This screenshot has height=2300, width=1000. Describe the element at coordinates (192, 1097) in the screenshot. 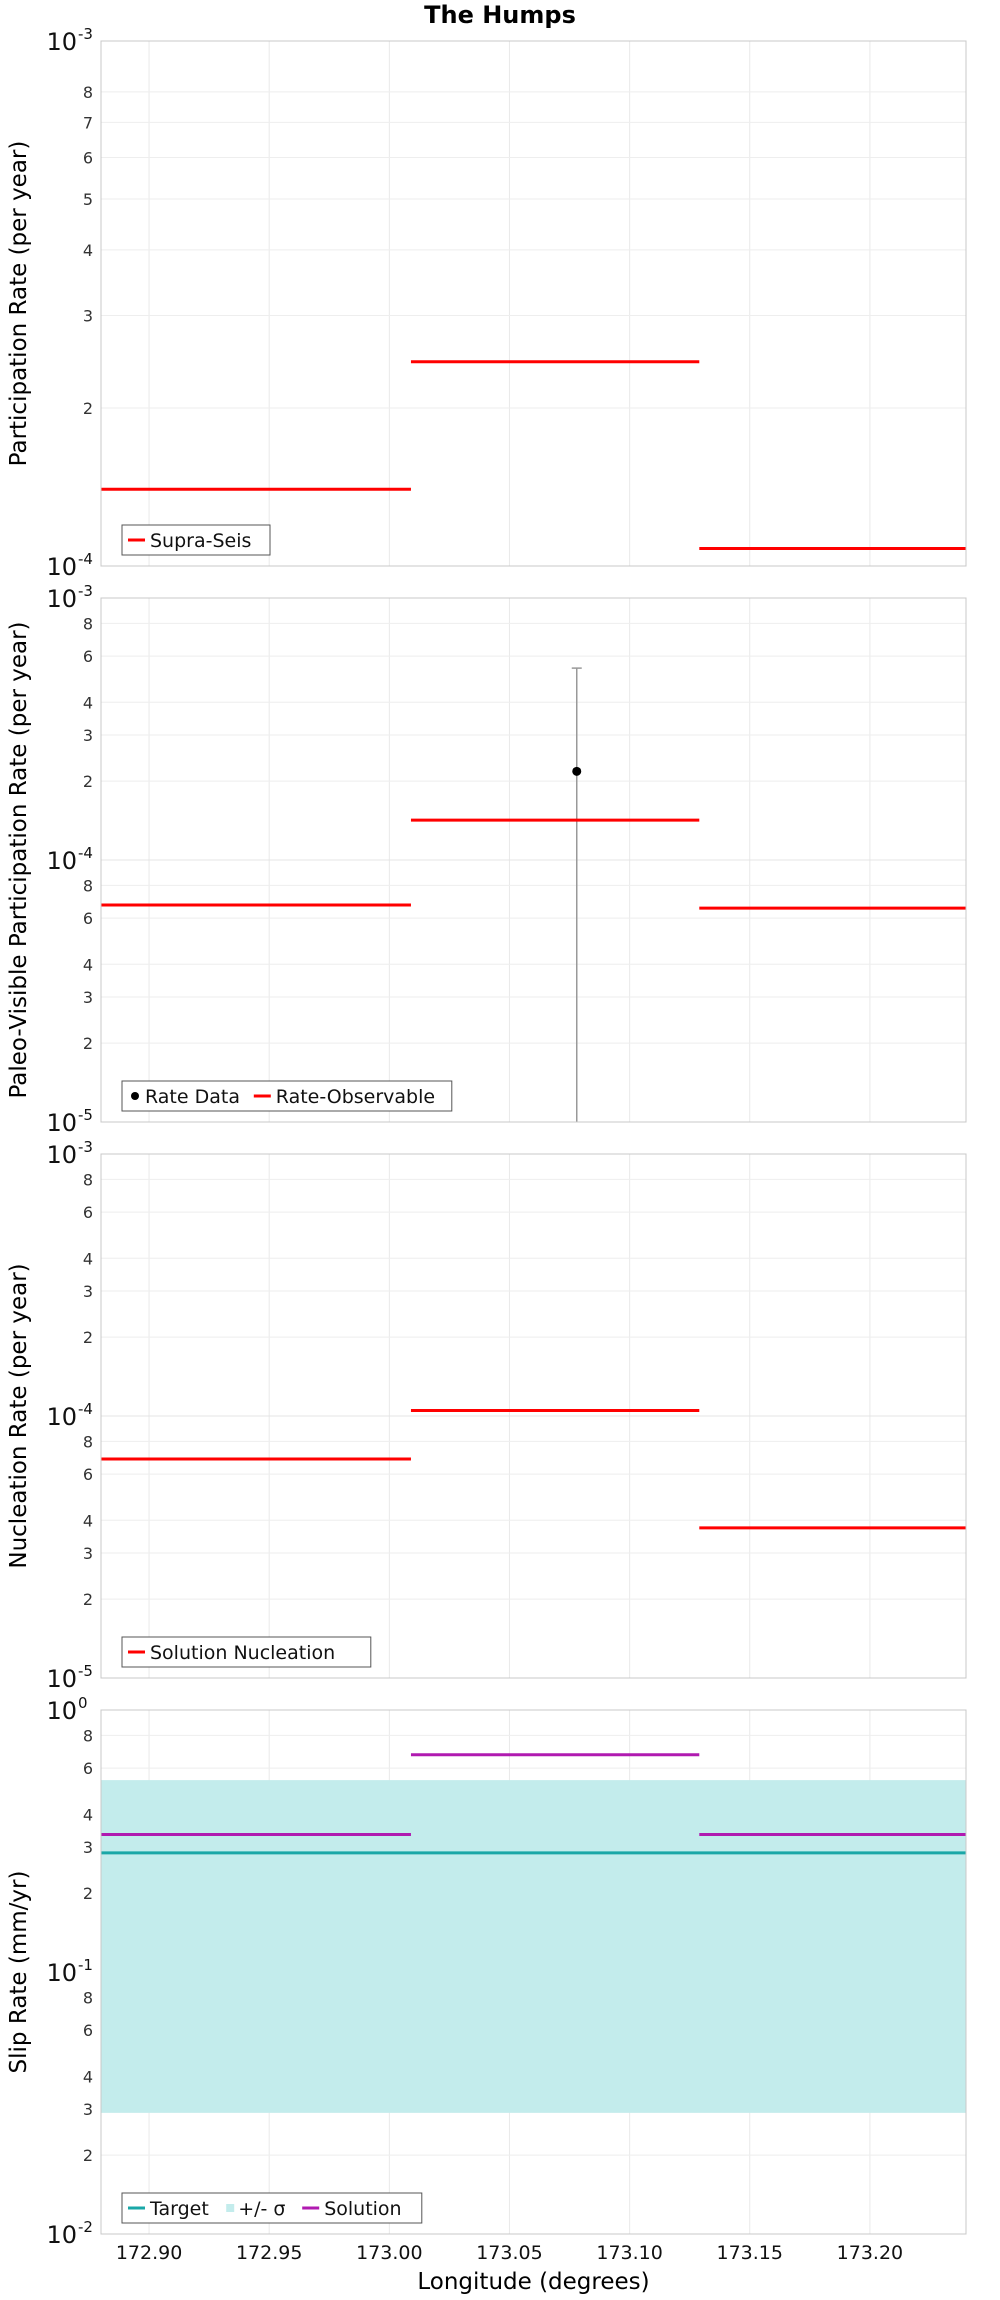

I see `legend-label: Rate Data` at that location.